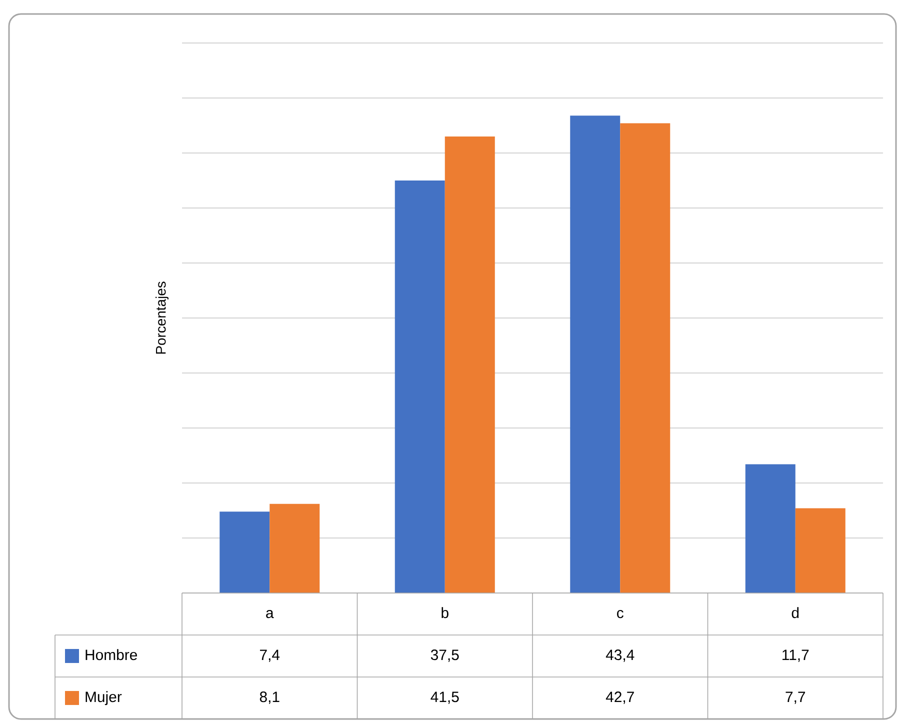 The width and height of the screenshot is (898, 722). What do you see at coordinates (162, 318) in the screenshot?
I see `y-axis-title: Porcentajes` at bounding box center [162, 318].